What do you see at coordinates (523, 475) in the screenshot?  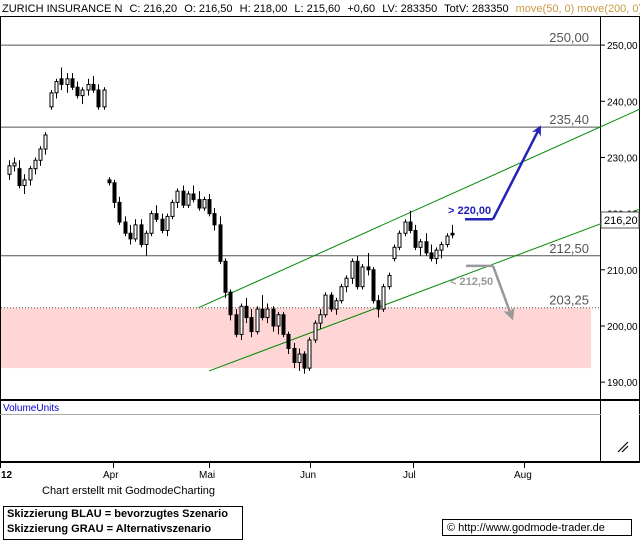 I see `x-tick-label: Aug` at bounding box center [523, 475].